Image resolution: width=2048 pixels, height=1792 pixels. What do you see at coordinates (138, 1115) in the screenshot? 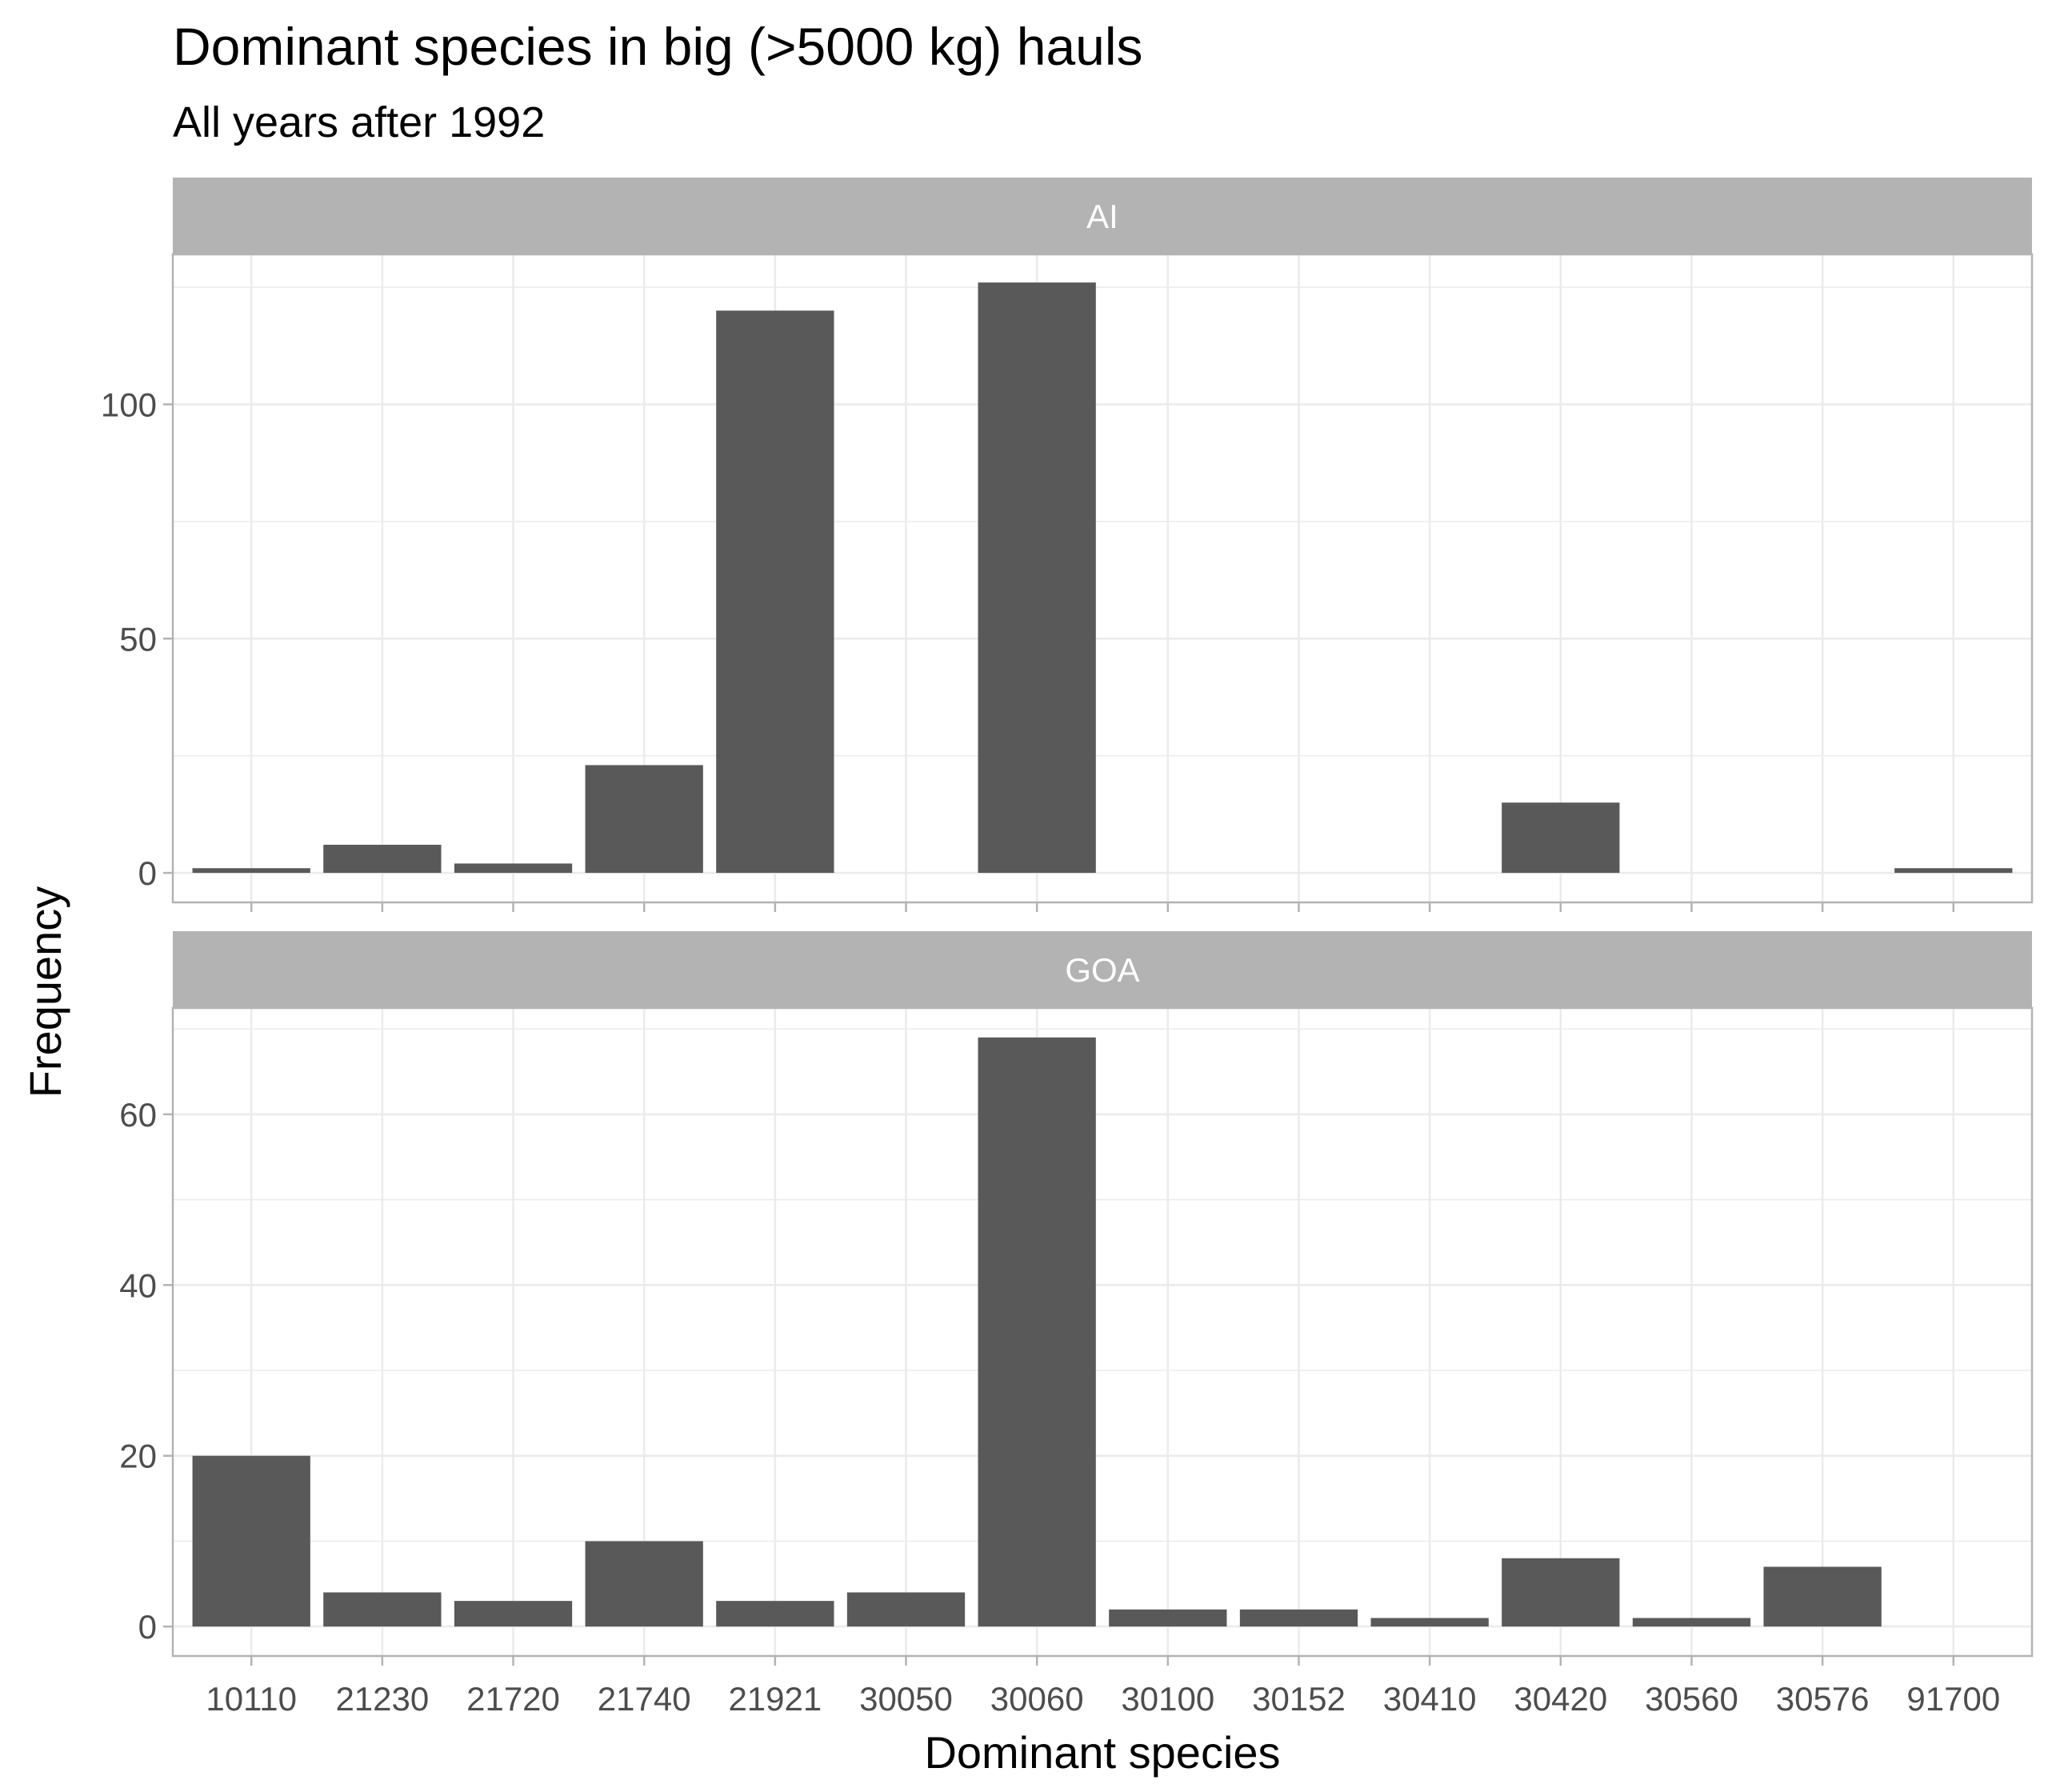
I see `y-tick-label: 60` at bounding box center [138, 1115].